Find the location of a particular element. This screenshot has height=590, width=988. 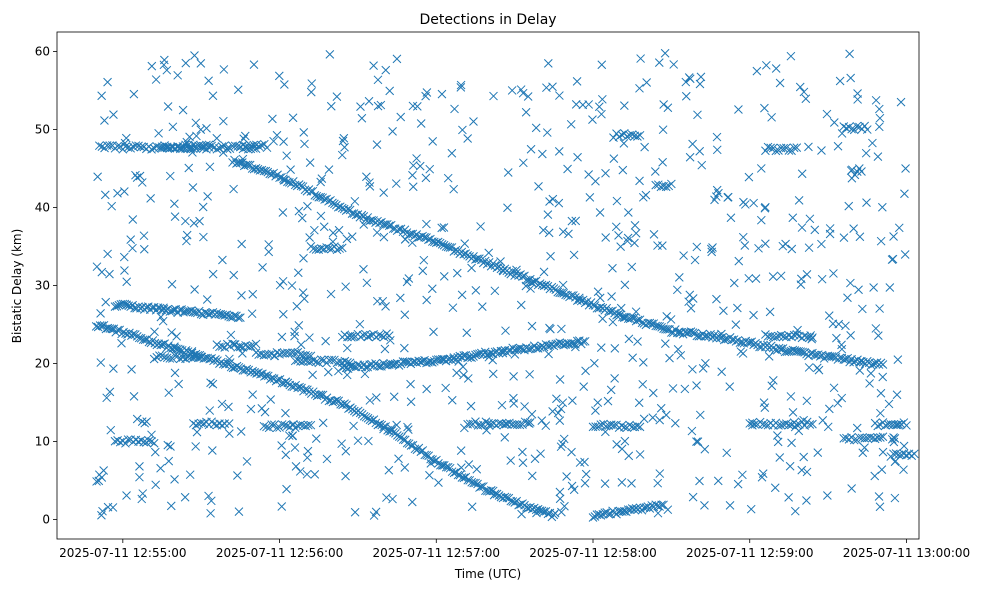

detection-point-band-20b is located at coordinates (321, 359).